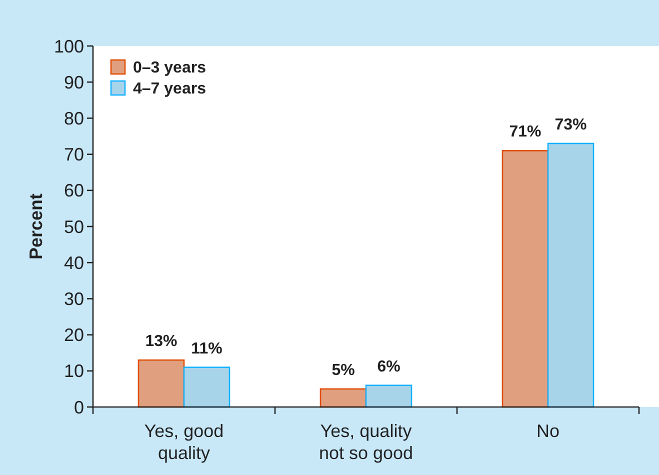  What do you see at coordinates (74, 371) in the screenshot?
I see `y-tick-label: 10` at bounding box center [74, 371].